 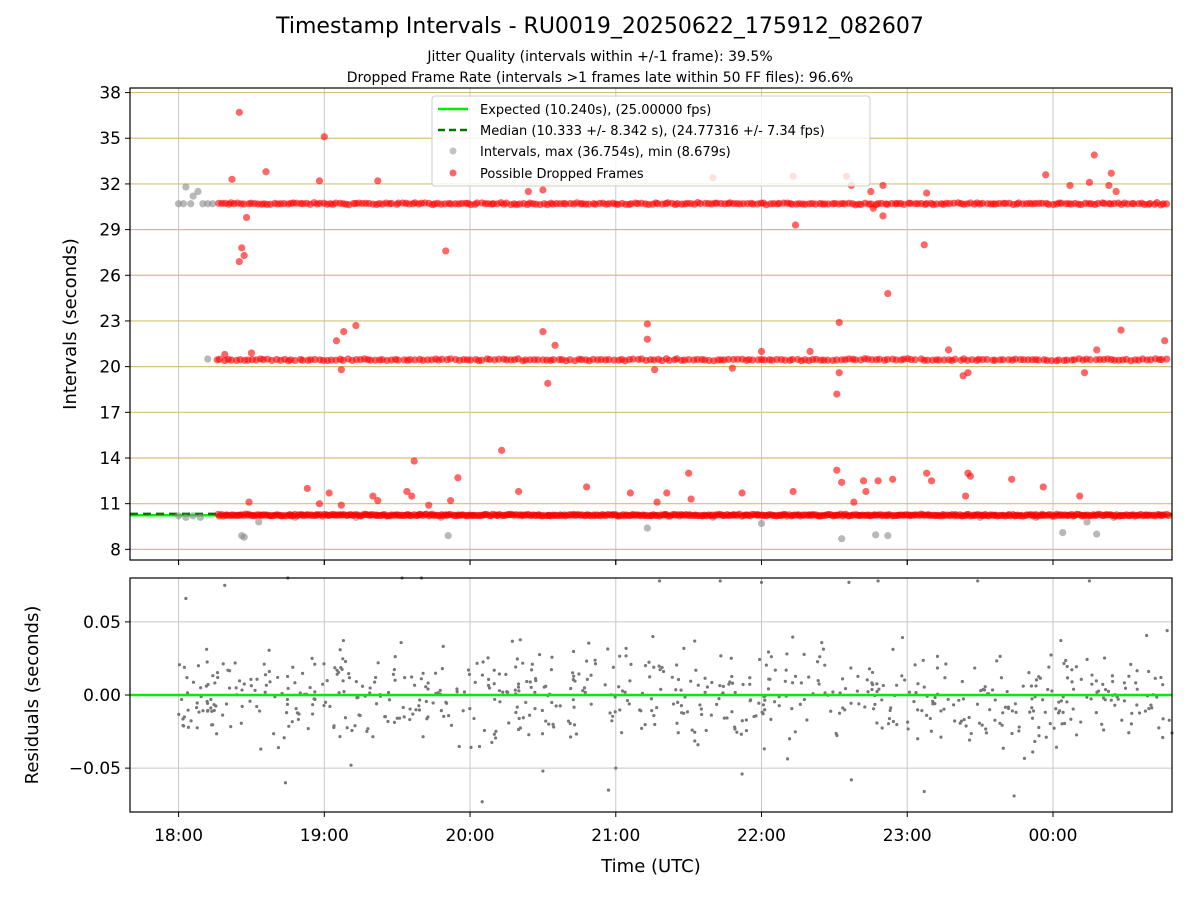 I want to click on residuals-y-axis-label: Residuals (seconds), so click(x=32, y=695).